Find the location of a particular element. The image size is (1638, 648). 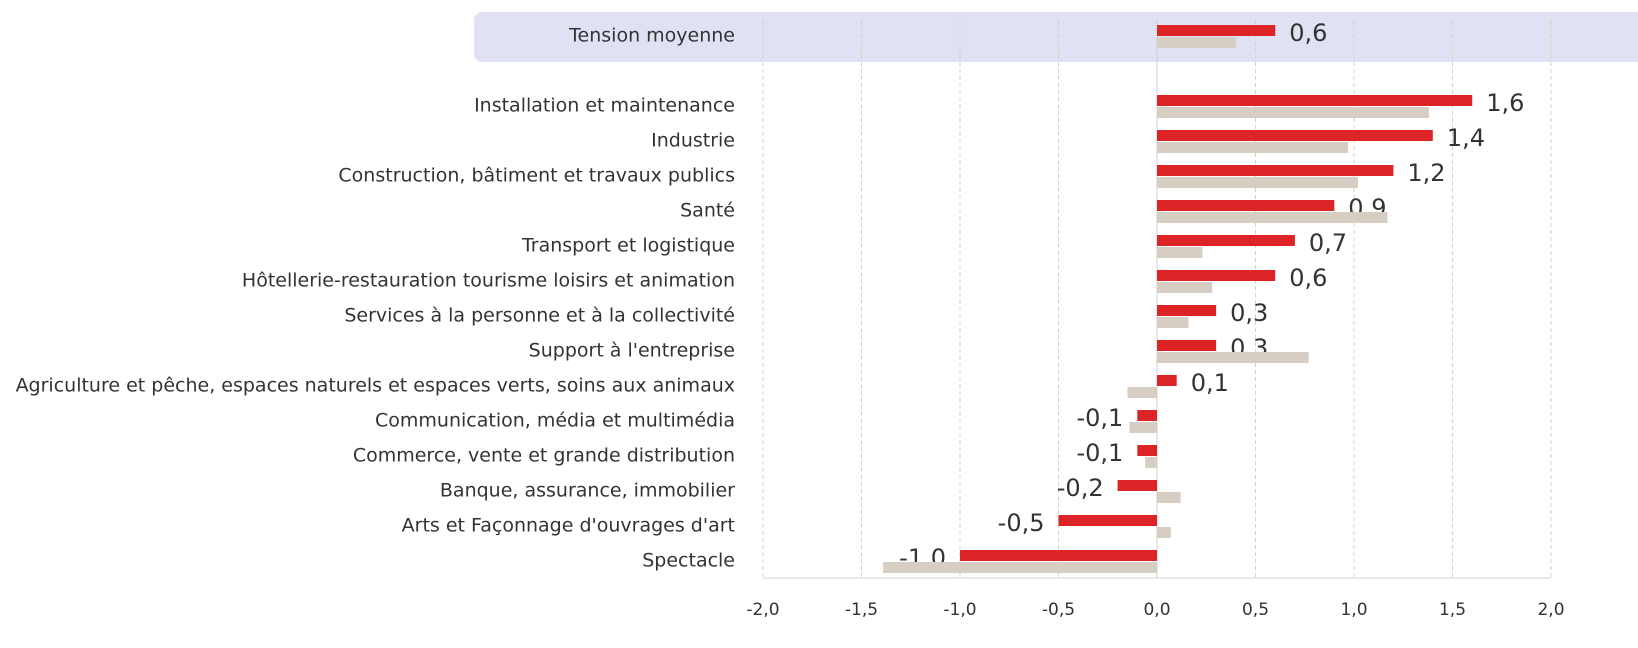

category-label: Spectacle is located at coordinates (688, 561).